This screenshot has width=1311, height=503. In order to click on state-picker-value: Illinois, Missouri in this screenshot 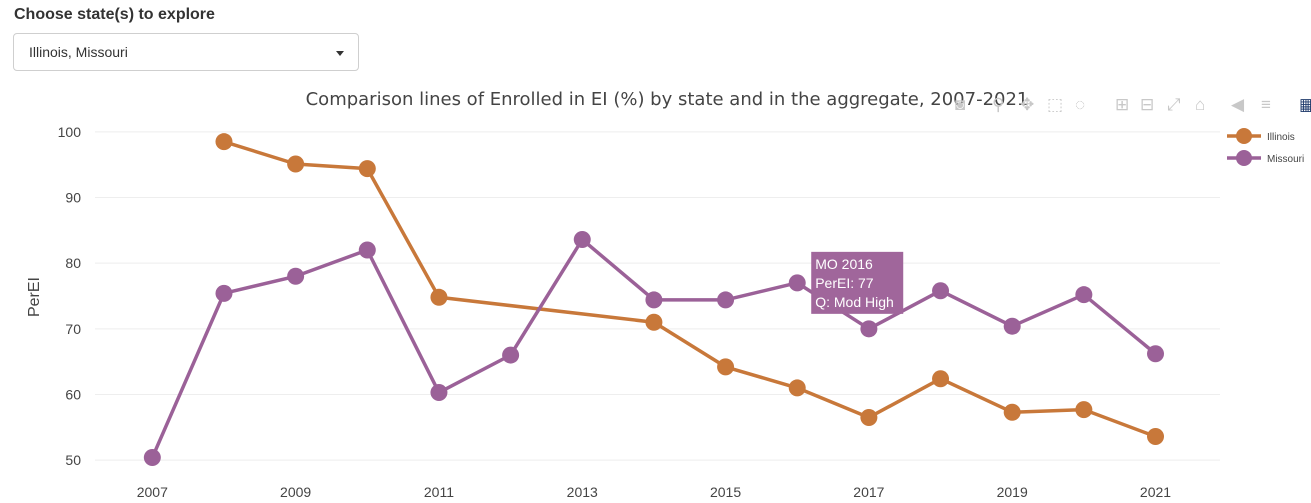, I will do `click(78, 52)`.